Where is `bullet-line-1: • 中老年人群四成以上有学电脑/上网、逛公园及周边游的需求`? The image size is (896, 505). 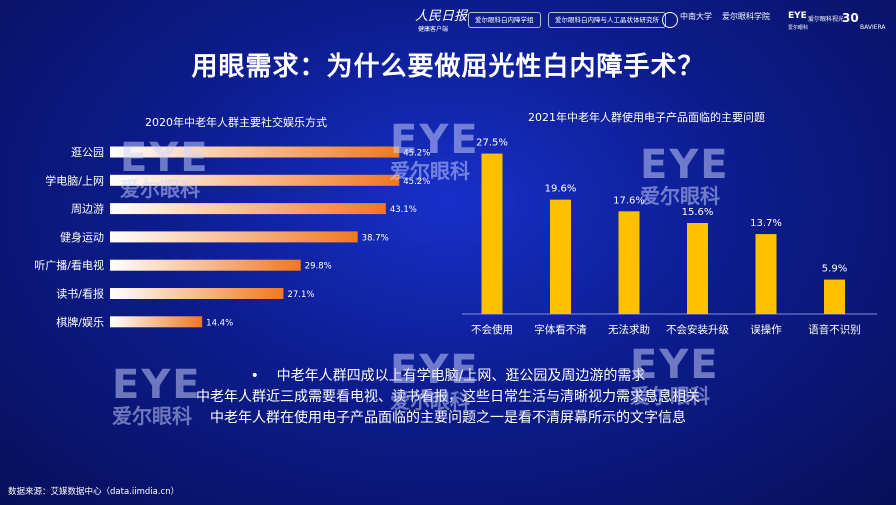 bullet-line-1: • 中老年人群四成以上有学电脑/上网、逛公园及周边游的需求 is located at coordinates (448, 376).